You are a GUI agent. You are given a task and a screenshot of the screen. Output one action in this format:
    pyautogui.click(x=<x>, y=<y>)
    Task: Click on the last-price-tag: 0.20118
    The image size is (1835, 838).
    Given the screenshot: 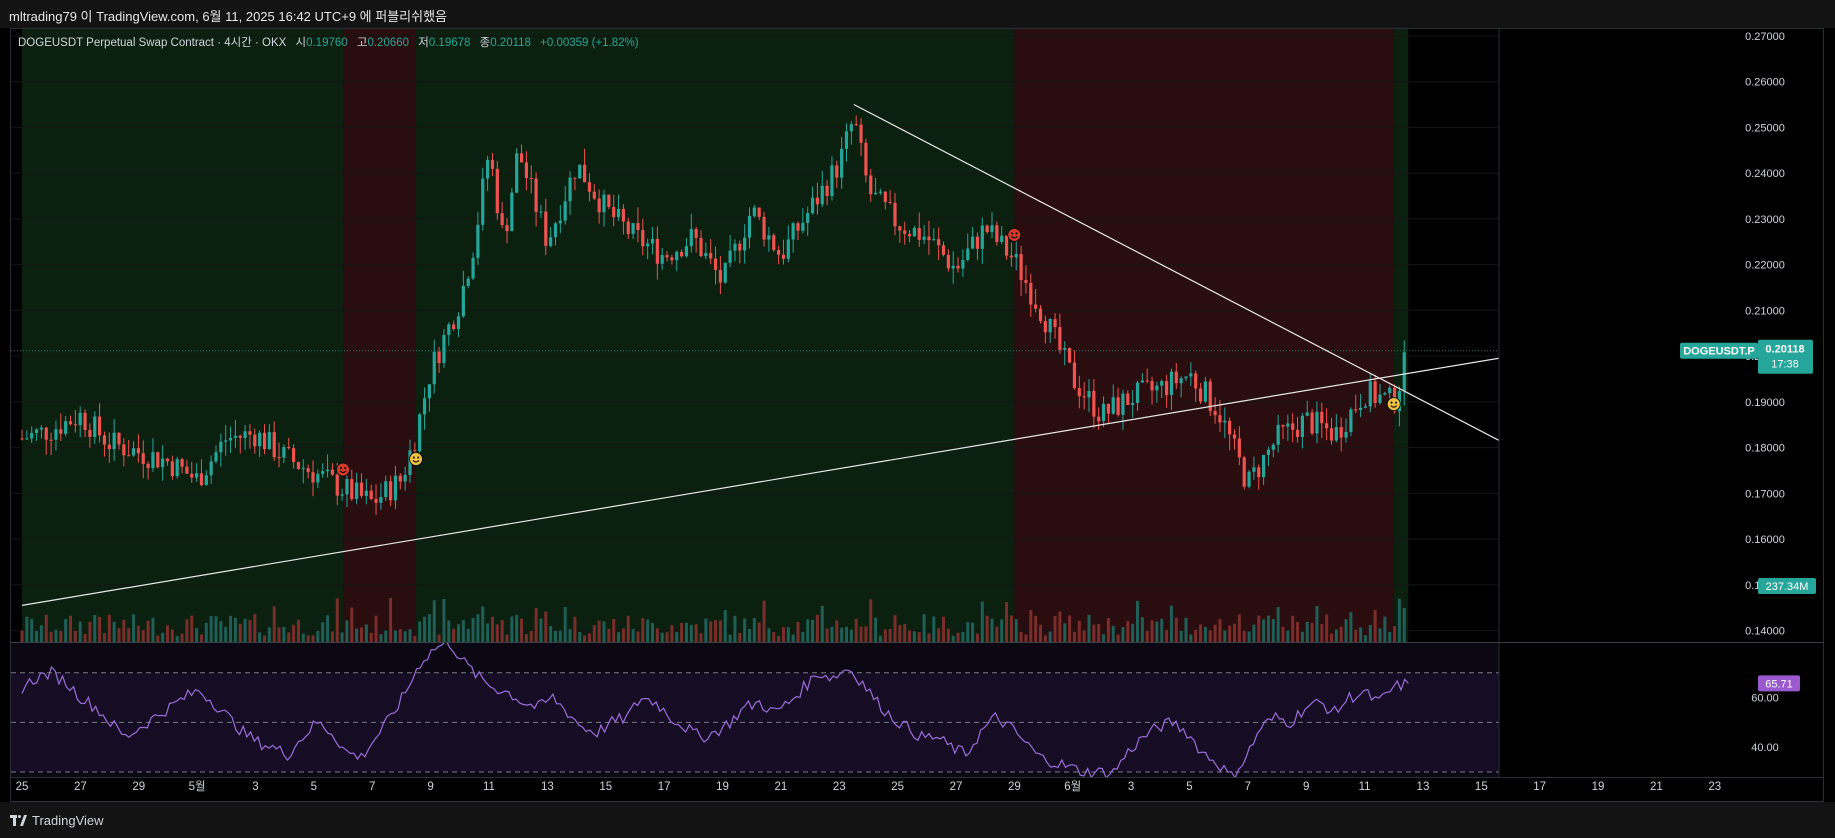 What is the action you would take?
    pyautogui.click(x=1784, y=350)
    